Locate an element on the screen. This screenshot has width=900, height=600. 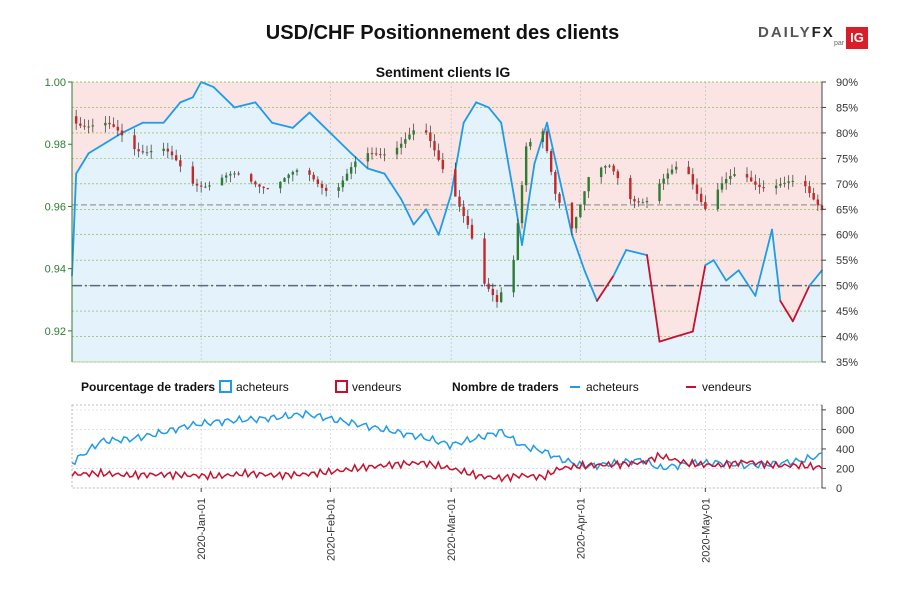
count-sellers-line is located at coordinates (447, 467).